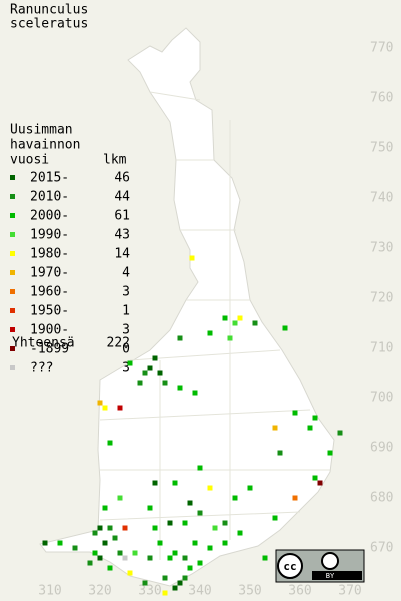  I want to click on y-grid-label: 740, so click(381, 198).